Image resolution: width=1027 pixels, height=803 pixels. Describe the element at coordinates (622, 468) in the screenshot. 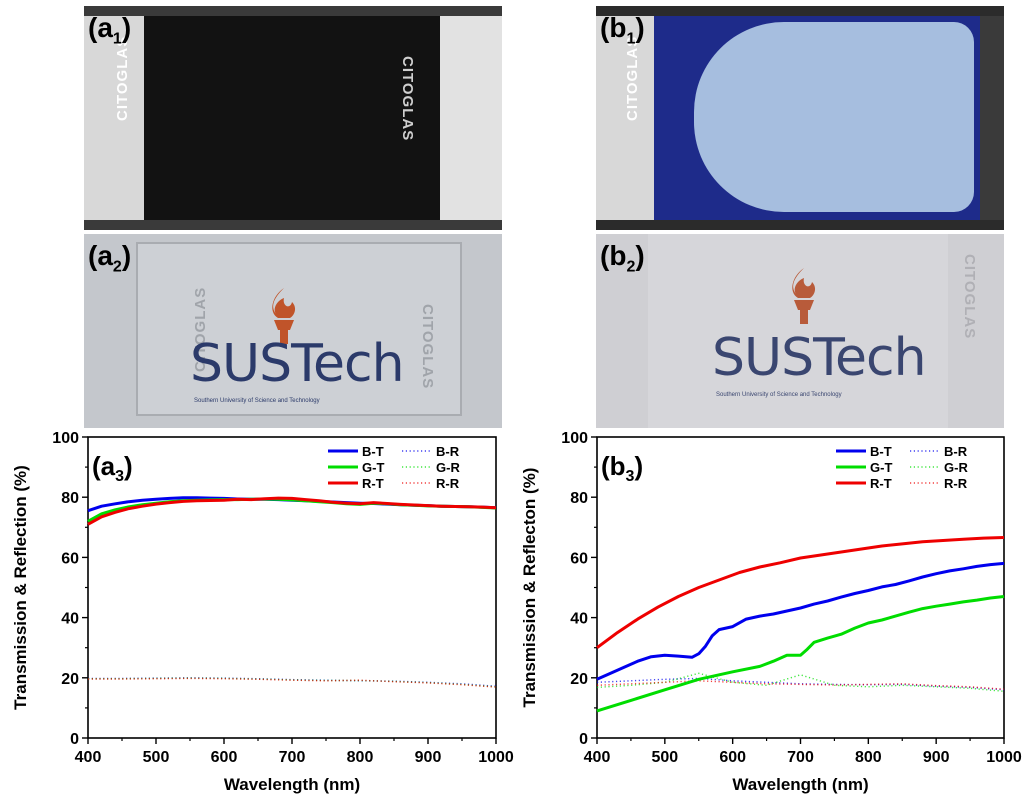

I see `chart-panel-label: (b3)` at that location.